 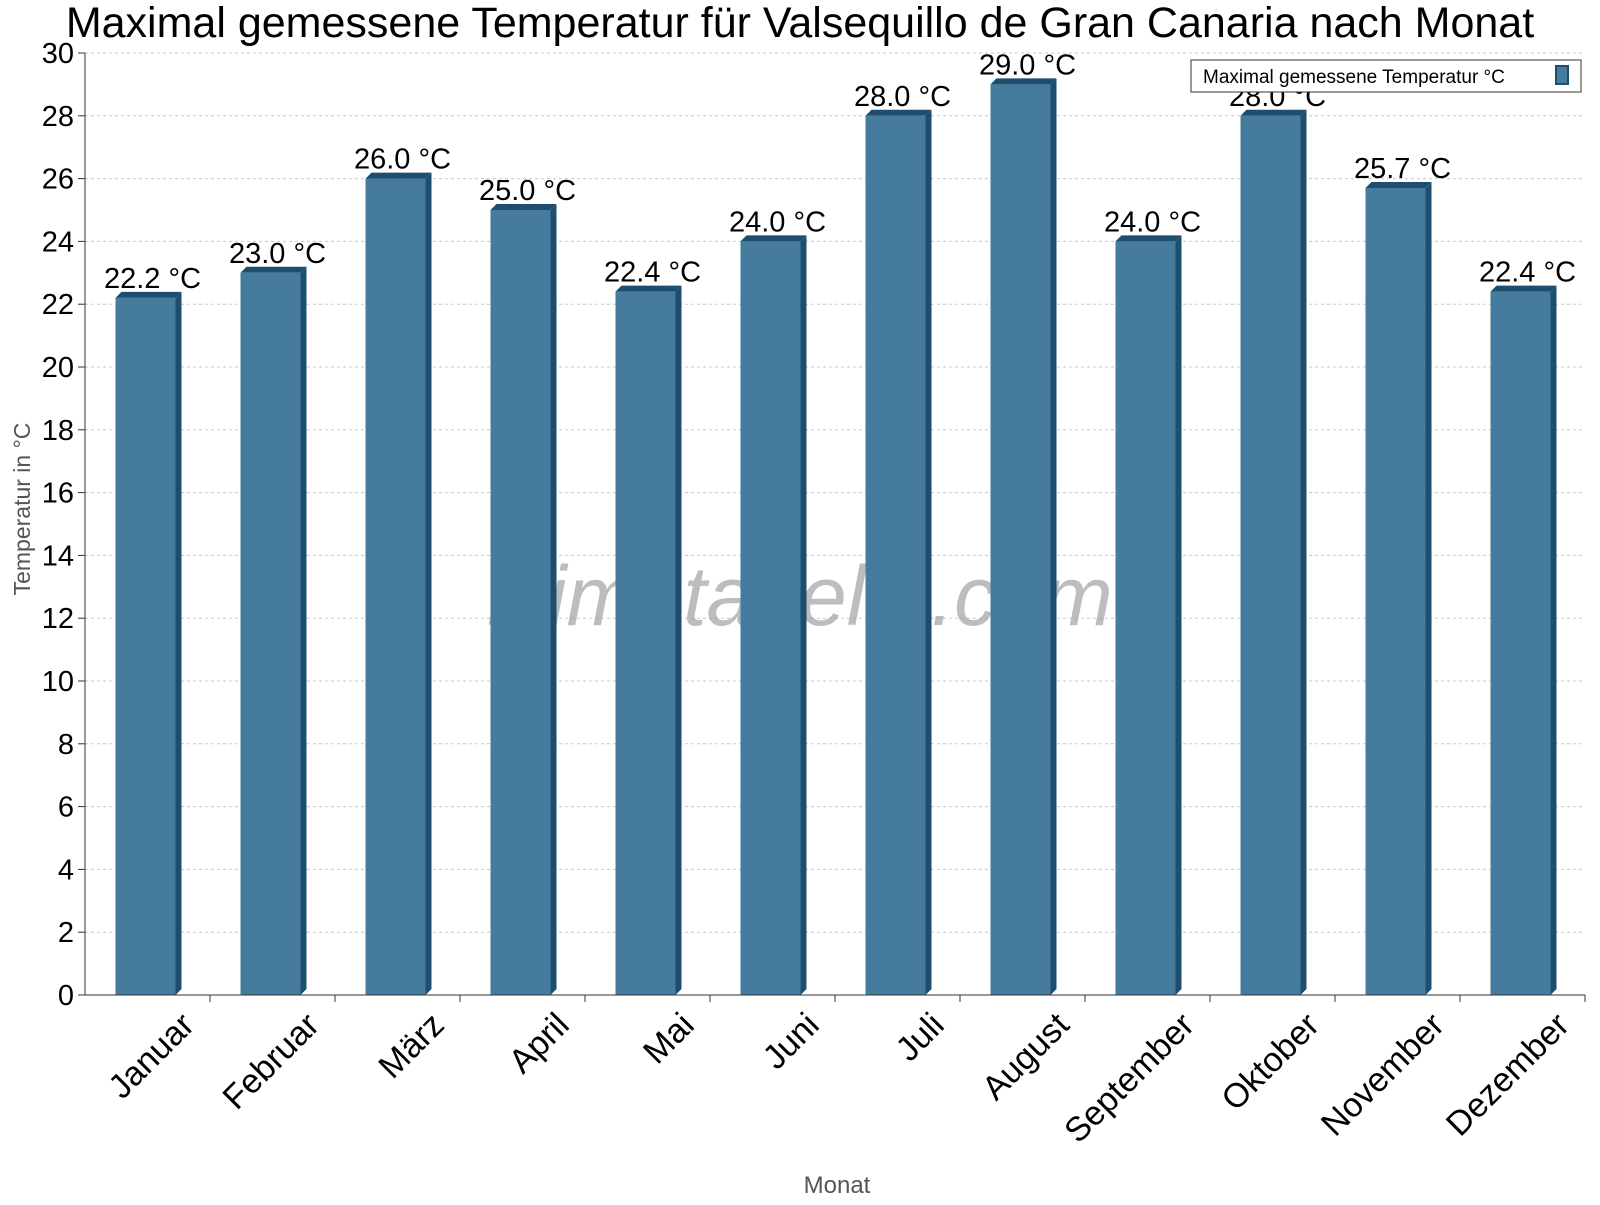 I want to click on legend: Maximal gemessene Temperatur °C, so click(x=1386, y=76).